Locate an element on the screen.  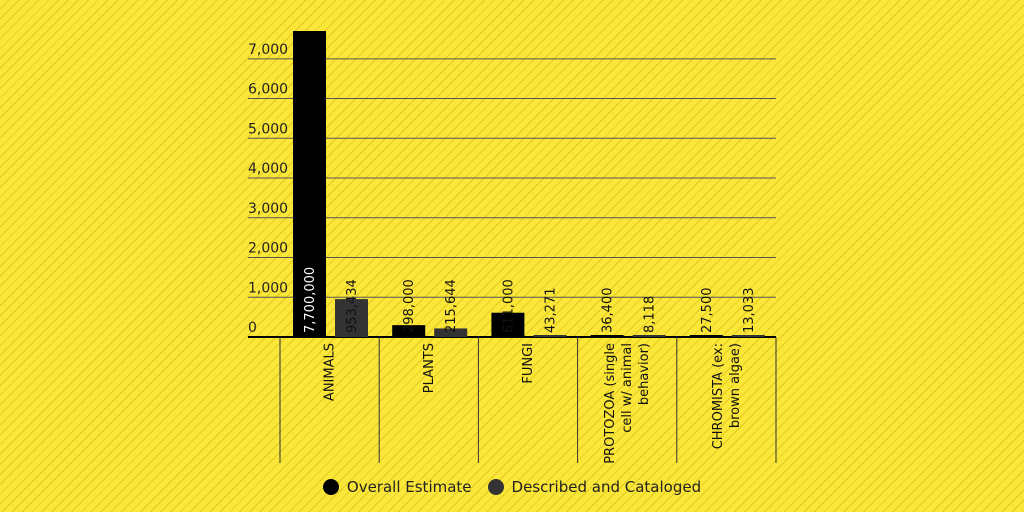
legend: Overall Estimate Described and Cataloged is located at coordinates (512, 487).